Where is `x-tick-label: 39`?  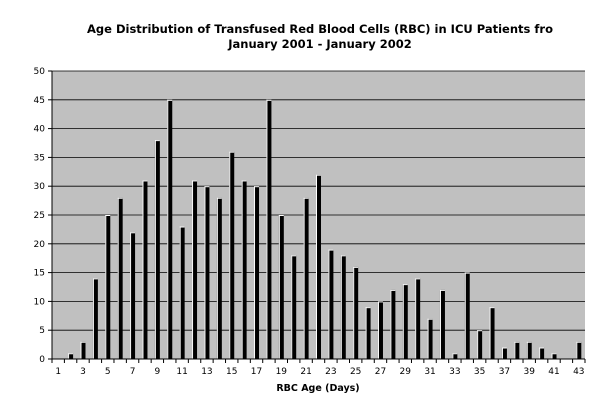 x-tick-label: 39 is located at coordinates (529, 372).